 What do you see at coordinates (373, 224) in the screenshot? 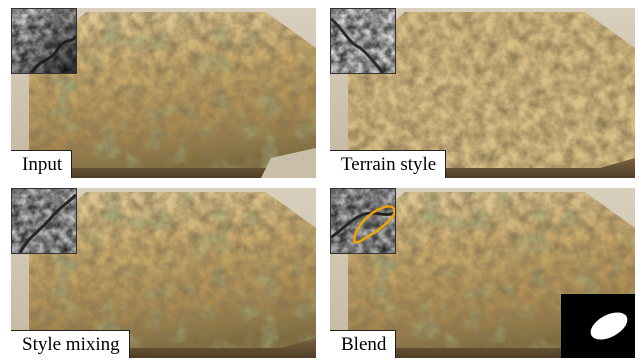
I see `selection-outline-icon` at bounding box center [373, 224].